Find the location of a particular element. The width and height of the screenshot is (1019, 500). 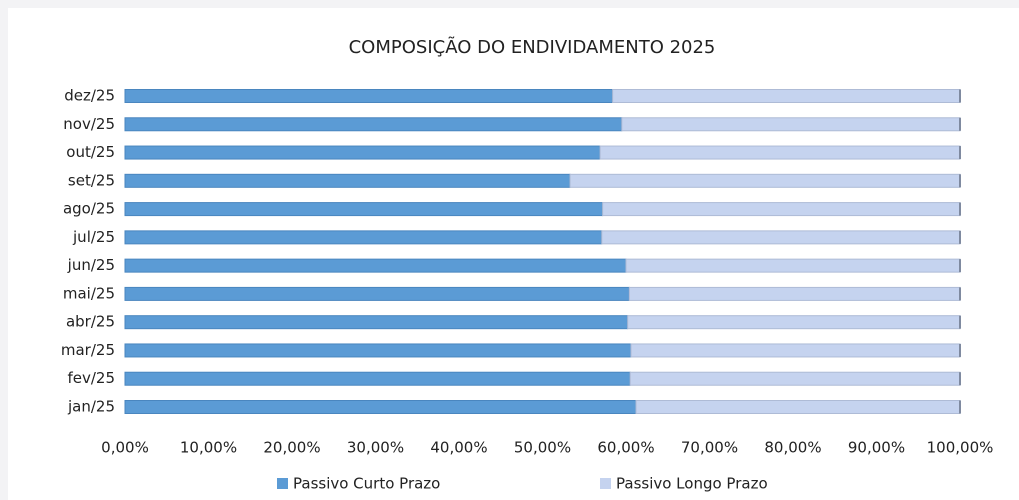

x-tick-label: 80,00% is located at coordinates (792, 448).